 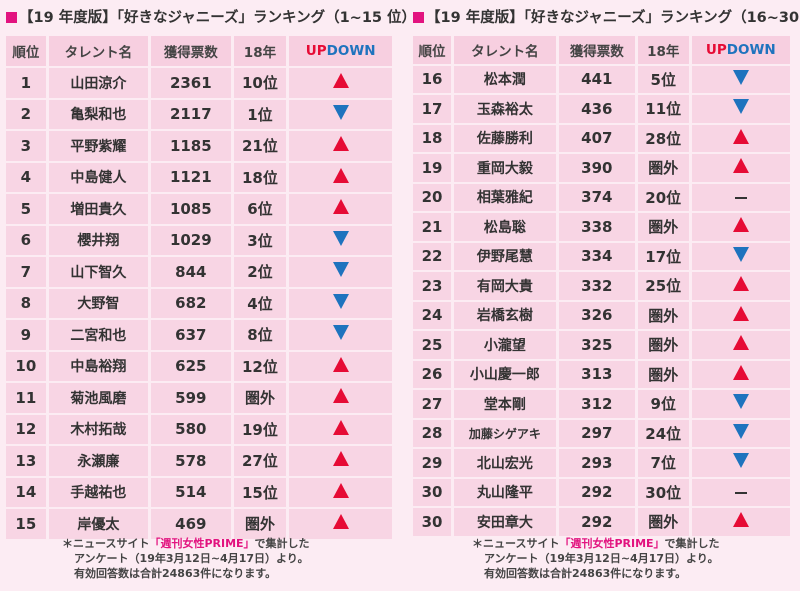 I want to click on cell-rank: 16, so click(x=432, y=79).